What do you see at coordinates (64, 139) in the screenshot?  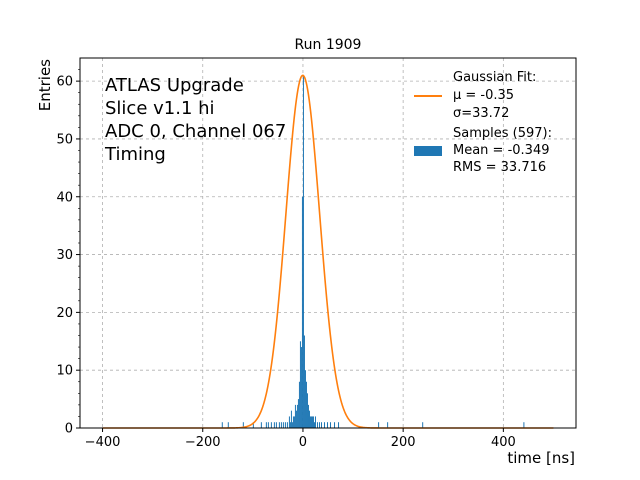 I see `y-tick-label: 50` at bounding box center [64, 139].